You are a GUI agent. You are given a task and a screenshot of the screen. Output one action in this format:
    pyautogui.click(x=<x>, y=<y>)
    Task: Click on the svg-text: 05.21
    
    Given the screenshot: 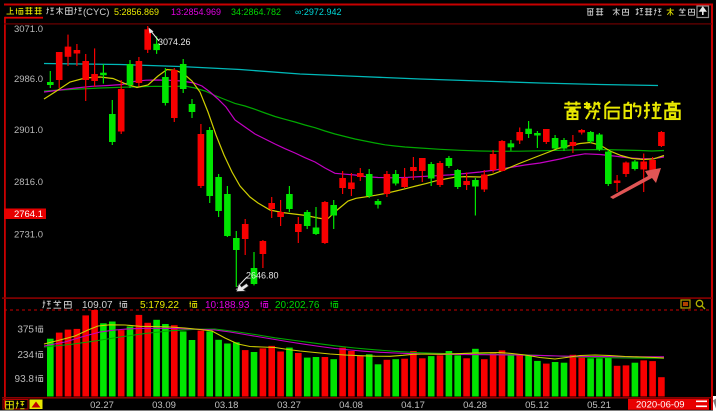 What is the action you would take?
    pyautogui.click(x=599, y=405)
    